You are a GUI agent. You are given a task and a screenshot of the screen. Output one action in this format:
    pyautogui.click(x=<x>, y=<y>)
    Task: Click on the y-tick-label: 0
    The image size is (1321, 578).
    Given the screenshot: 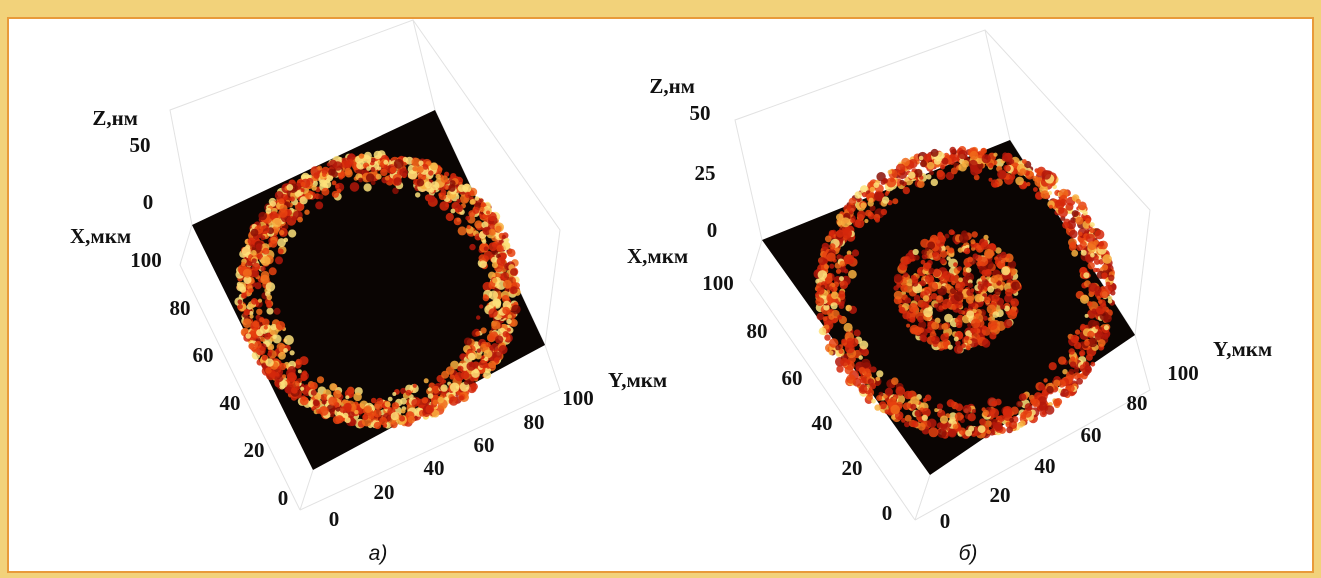 What is the action you would take?
    pyautogui.click(x=334, y=519)
    